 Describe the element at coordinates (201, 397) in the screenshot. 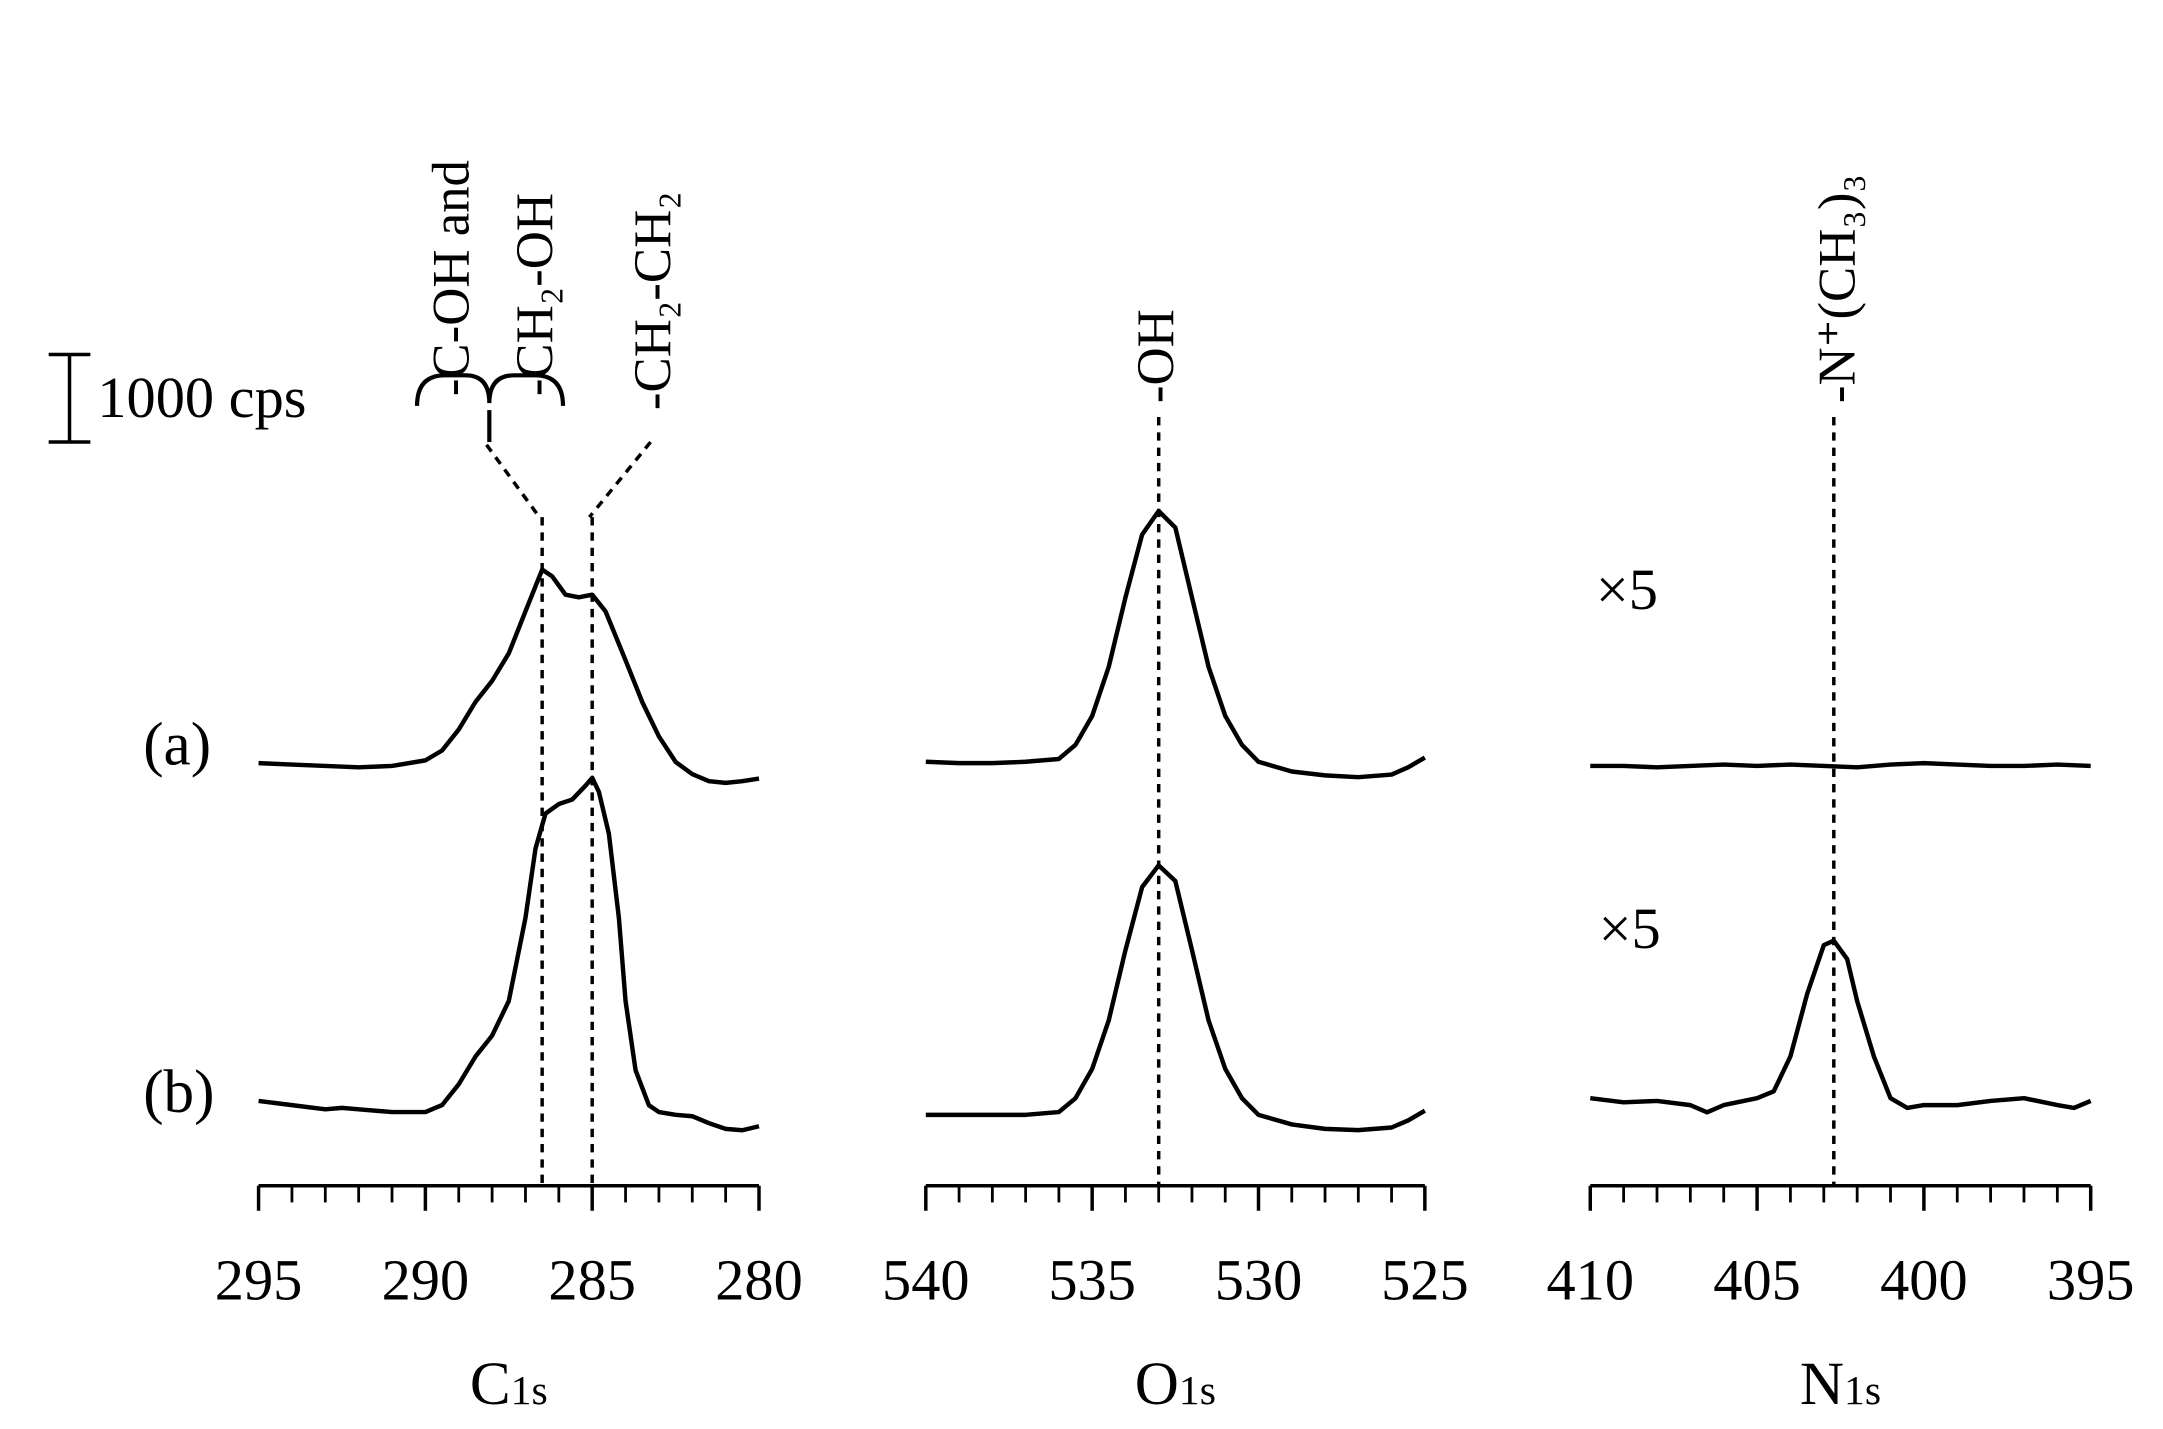

I see `scale-bar-label: 1000 cps` at that location.